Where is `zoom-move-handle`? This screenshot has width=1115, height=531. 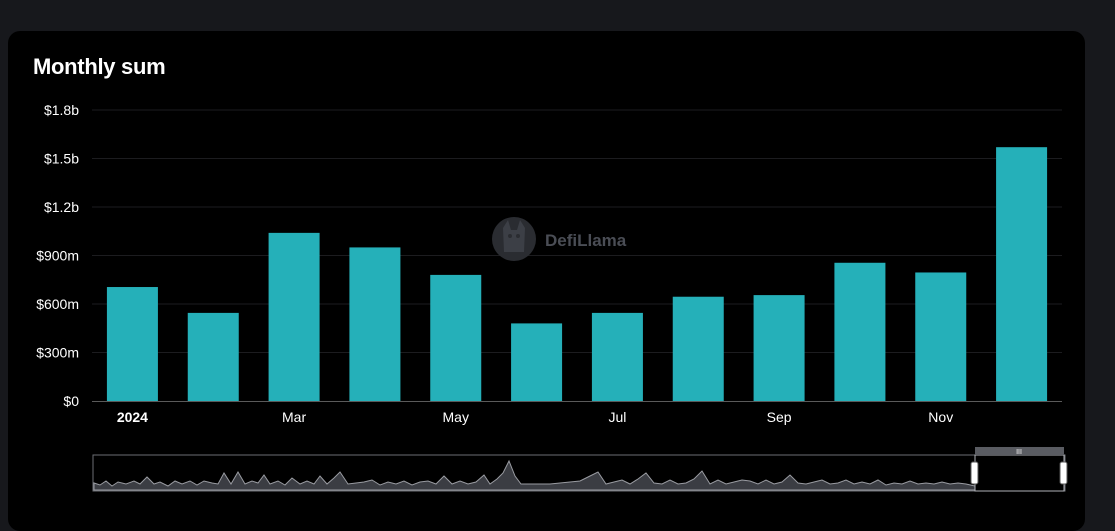 zoom-move-handle is located at coordinates (1019, 451).